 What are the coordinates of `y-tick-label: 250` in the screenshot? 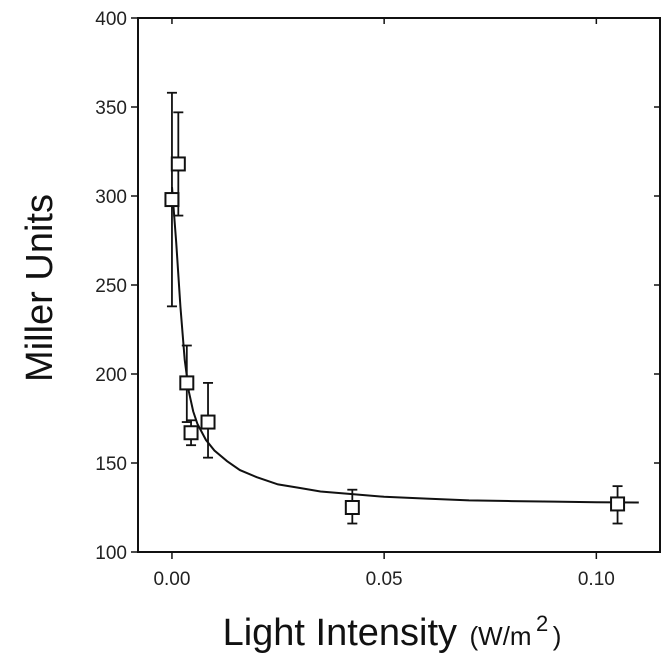 It's located at (111, 286).